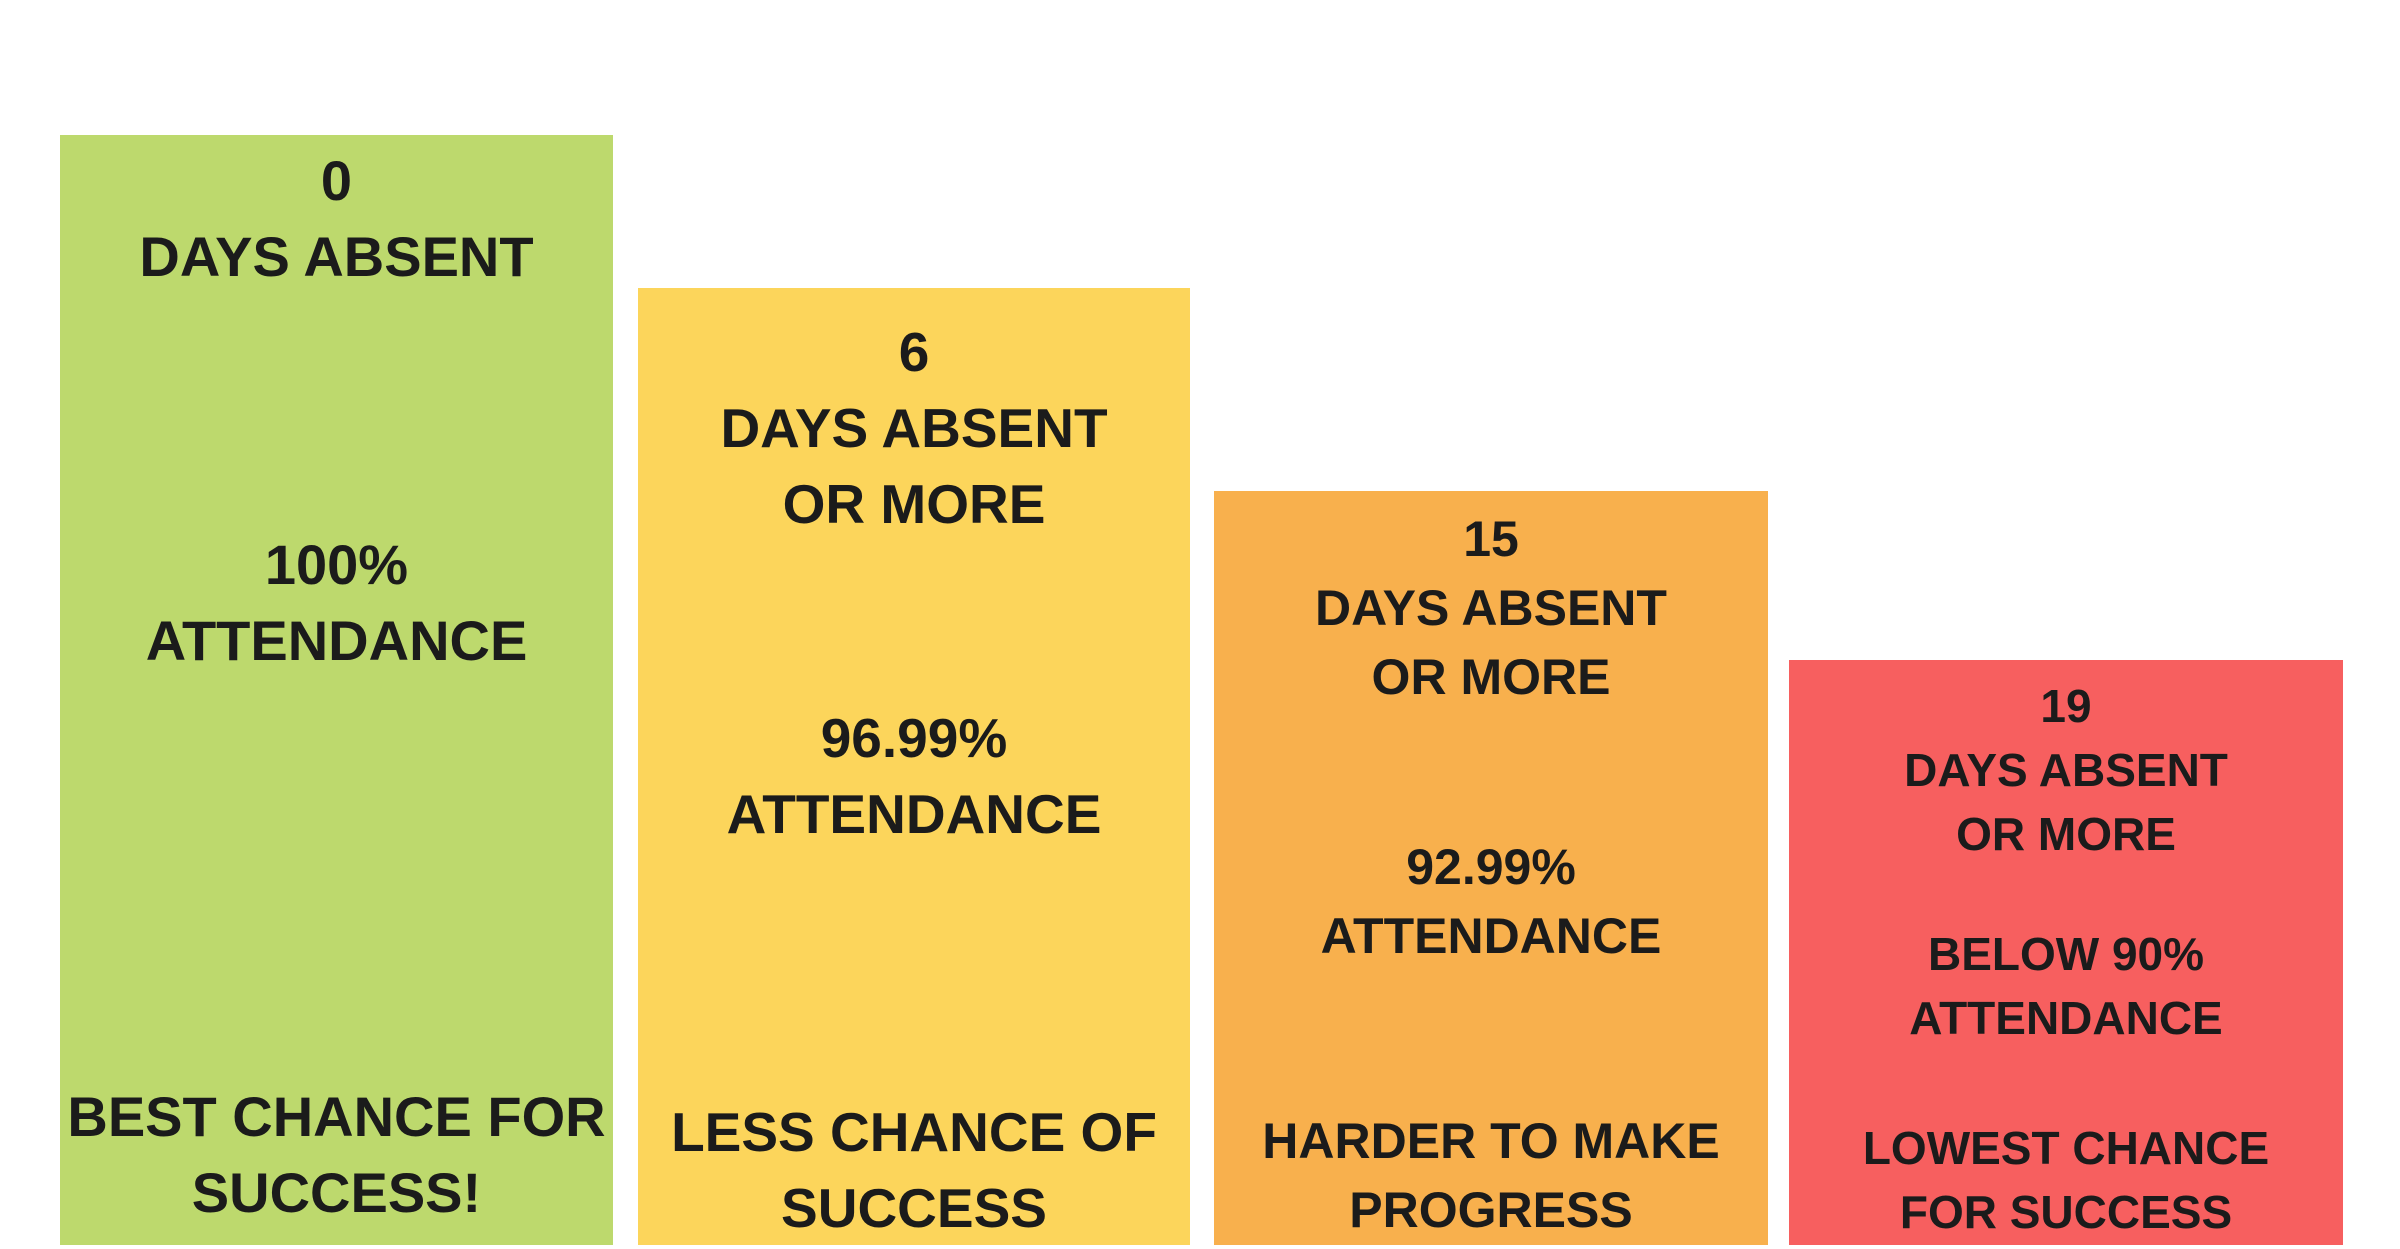  What do you see at coordinates (336, 602) in the screenshot?
I see `attendance-label: 100% ATTENDANCE` at bounding box center [336, 602].